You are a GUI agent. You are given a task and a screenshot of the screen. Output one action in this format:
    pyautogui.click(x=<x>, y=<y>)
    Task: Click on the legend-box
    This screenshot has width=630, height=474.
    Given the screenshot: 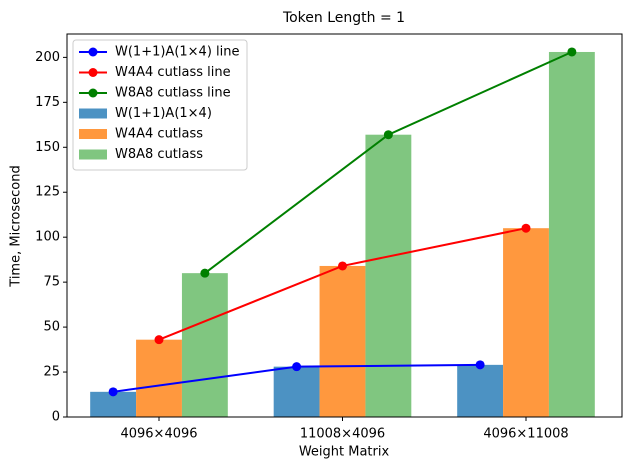 What is the action you would take?
    pyautogui.click(x=160, y=105)
    